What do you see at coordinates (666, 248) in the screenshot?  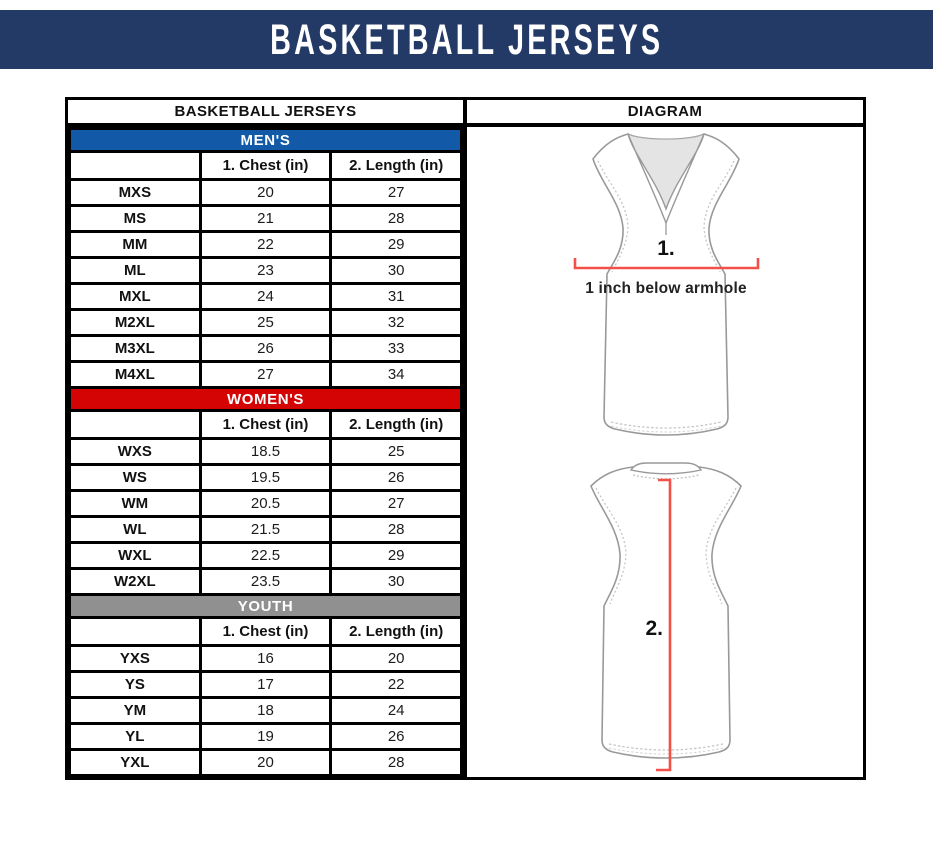 I see `chest-measure-label: 1.` at bounding box center [666, 248].